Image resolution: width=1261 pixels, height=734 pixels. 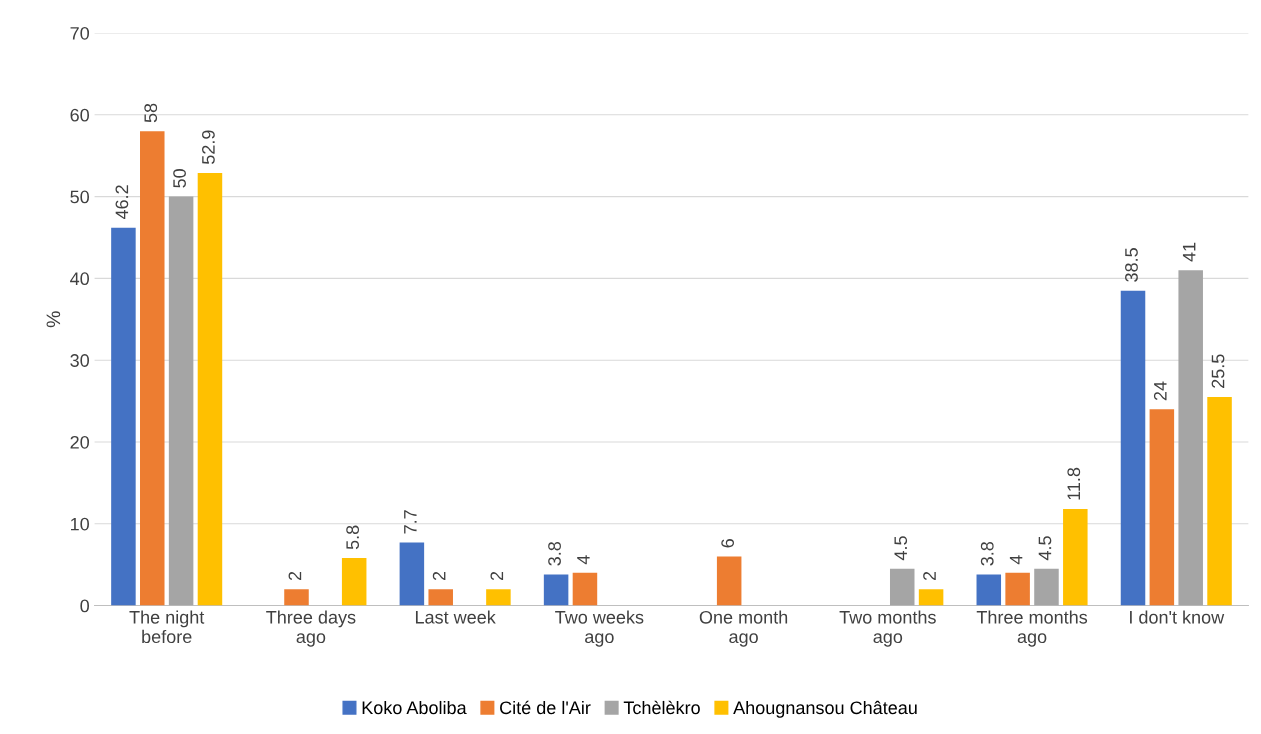 What do you see at coordinates (1218, 371) in the screenshot?
I see `data-label: 25.5` at bounding box center [1218, 371].